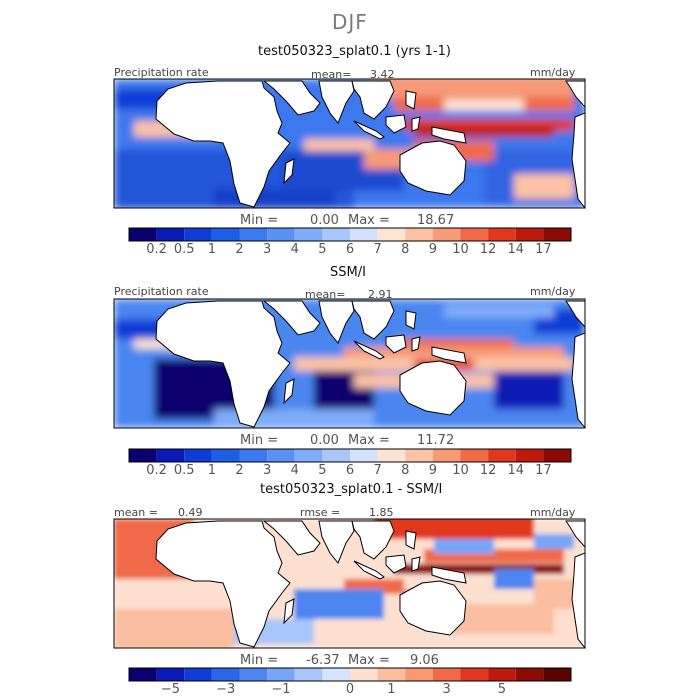 This screenshot has height=700, width=700. Describe the element at coordinates (436, 440) in the screenshot. I see `panel2-max-value: 11.72` at that location.